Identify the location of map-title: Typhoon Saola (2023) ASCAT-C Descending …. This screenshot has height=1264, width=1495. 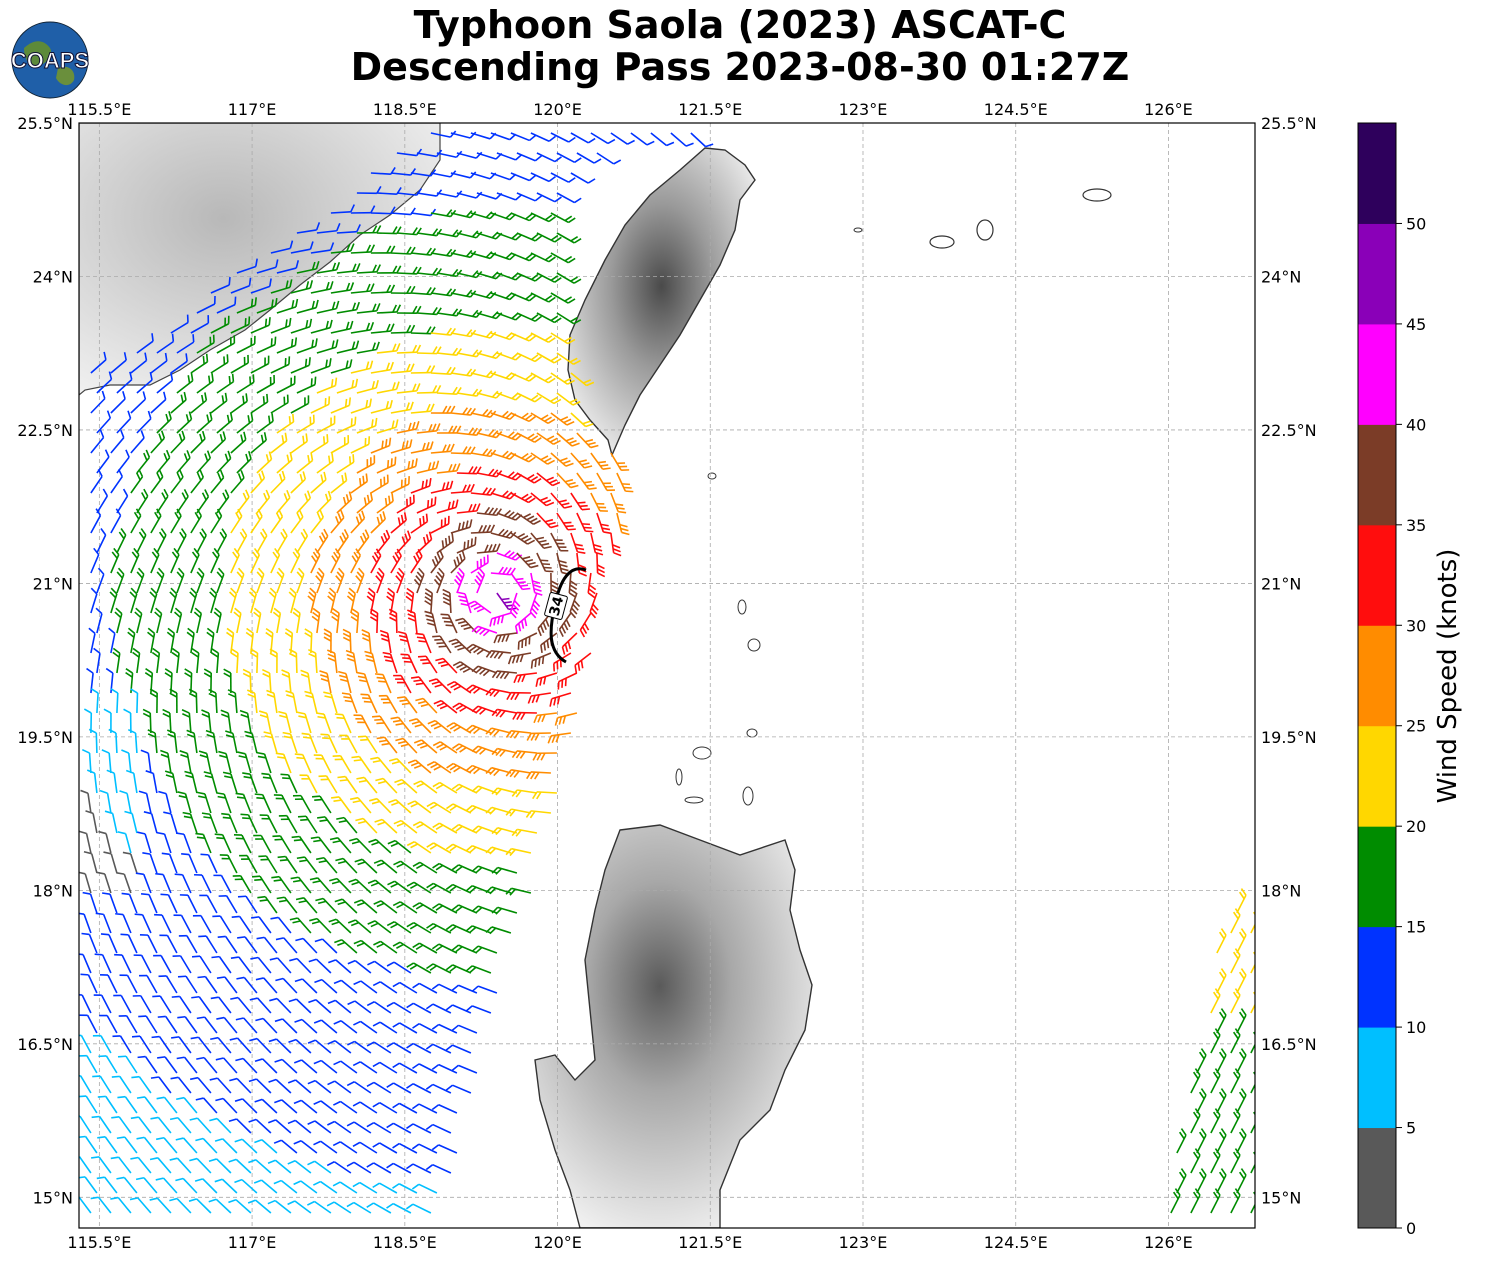
(740, 46).